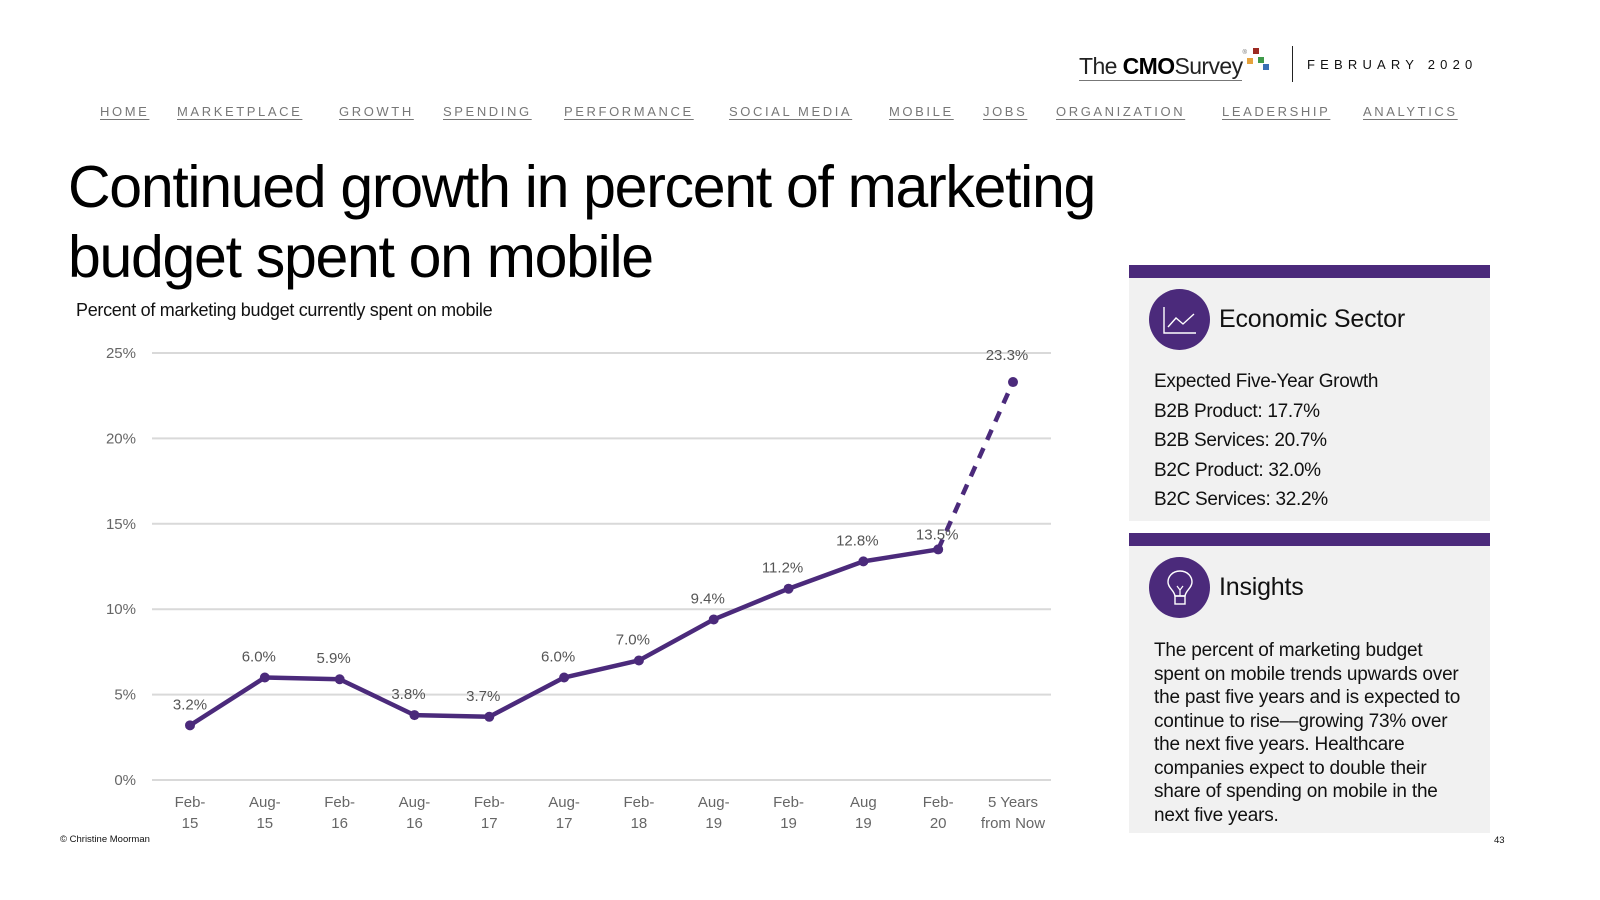 The height and width of the screenshot is (900, 1600). What do you see at coordinates (415, 813) in the screenshot?
I see `x-tick-label: Aug- 16` at bounding box center [415, 813].